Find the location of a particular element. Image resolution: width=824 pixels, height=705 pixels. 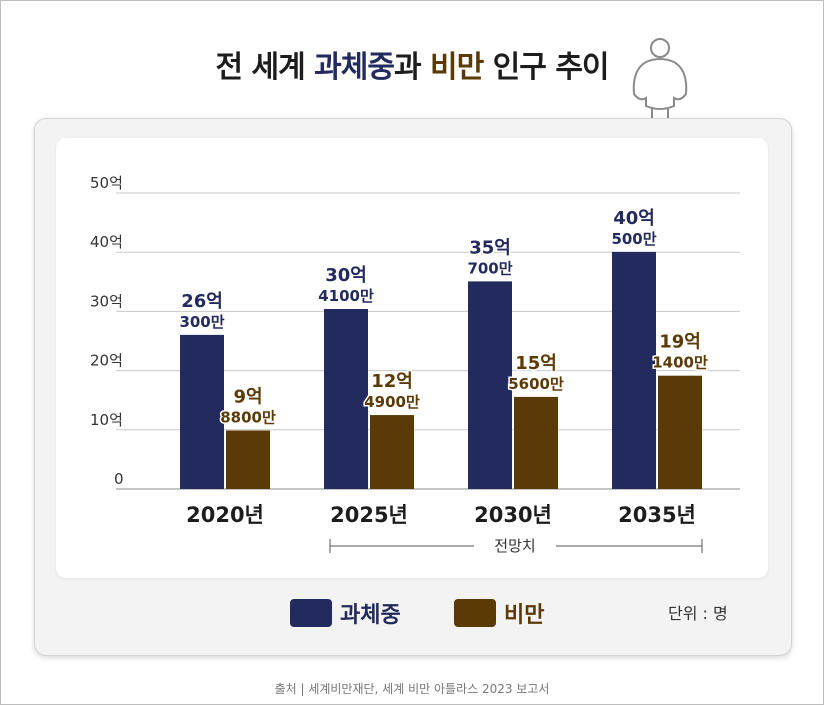

data-label-bottom: 5600만 is located at coordinates (536, 384).